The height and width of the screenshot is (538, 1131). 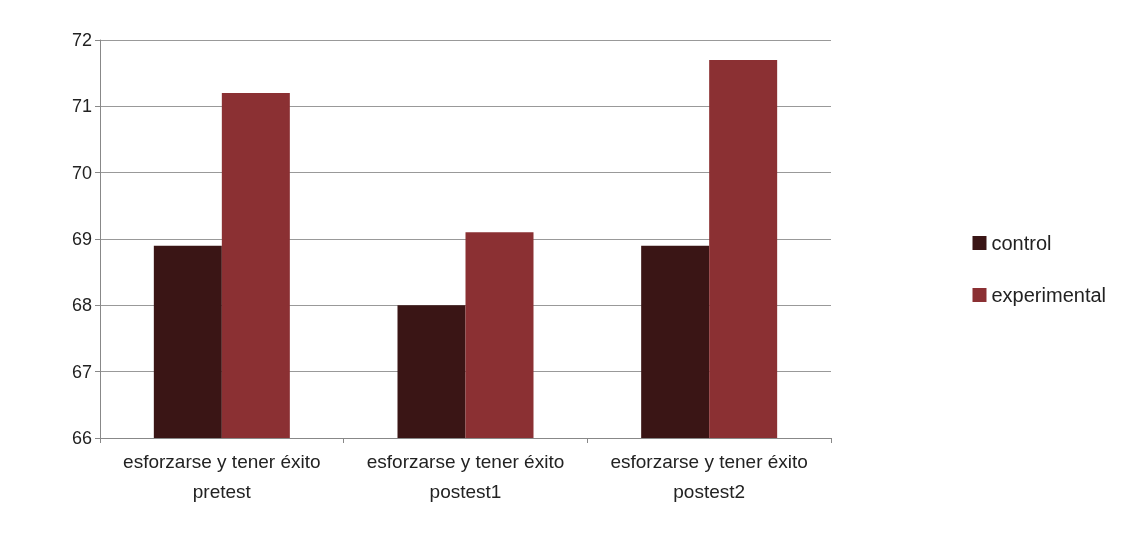 I want to click on y-tick-label: 67, so click(x=81, y=371).